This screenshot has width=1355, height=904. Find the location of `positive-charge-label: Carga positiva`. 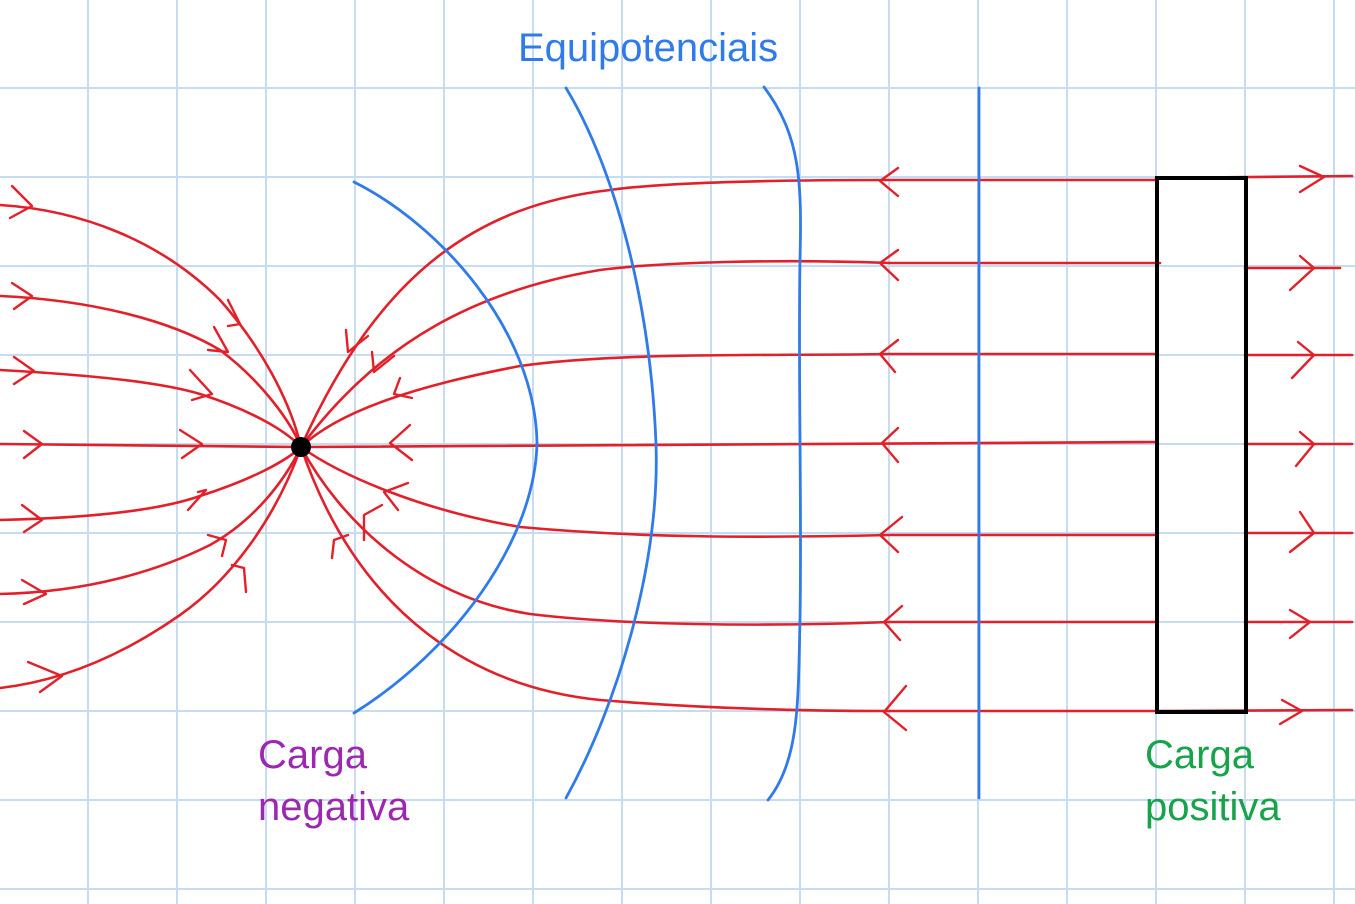

positive-charge-label: Carga positiva is located at coordinates (1213, 781).